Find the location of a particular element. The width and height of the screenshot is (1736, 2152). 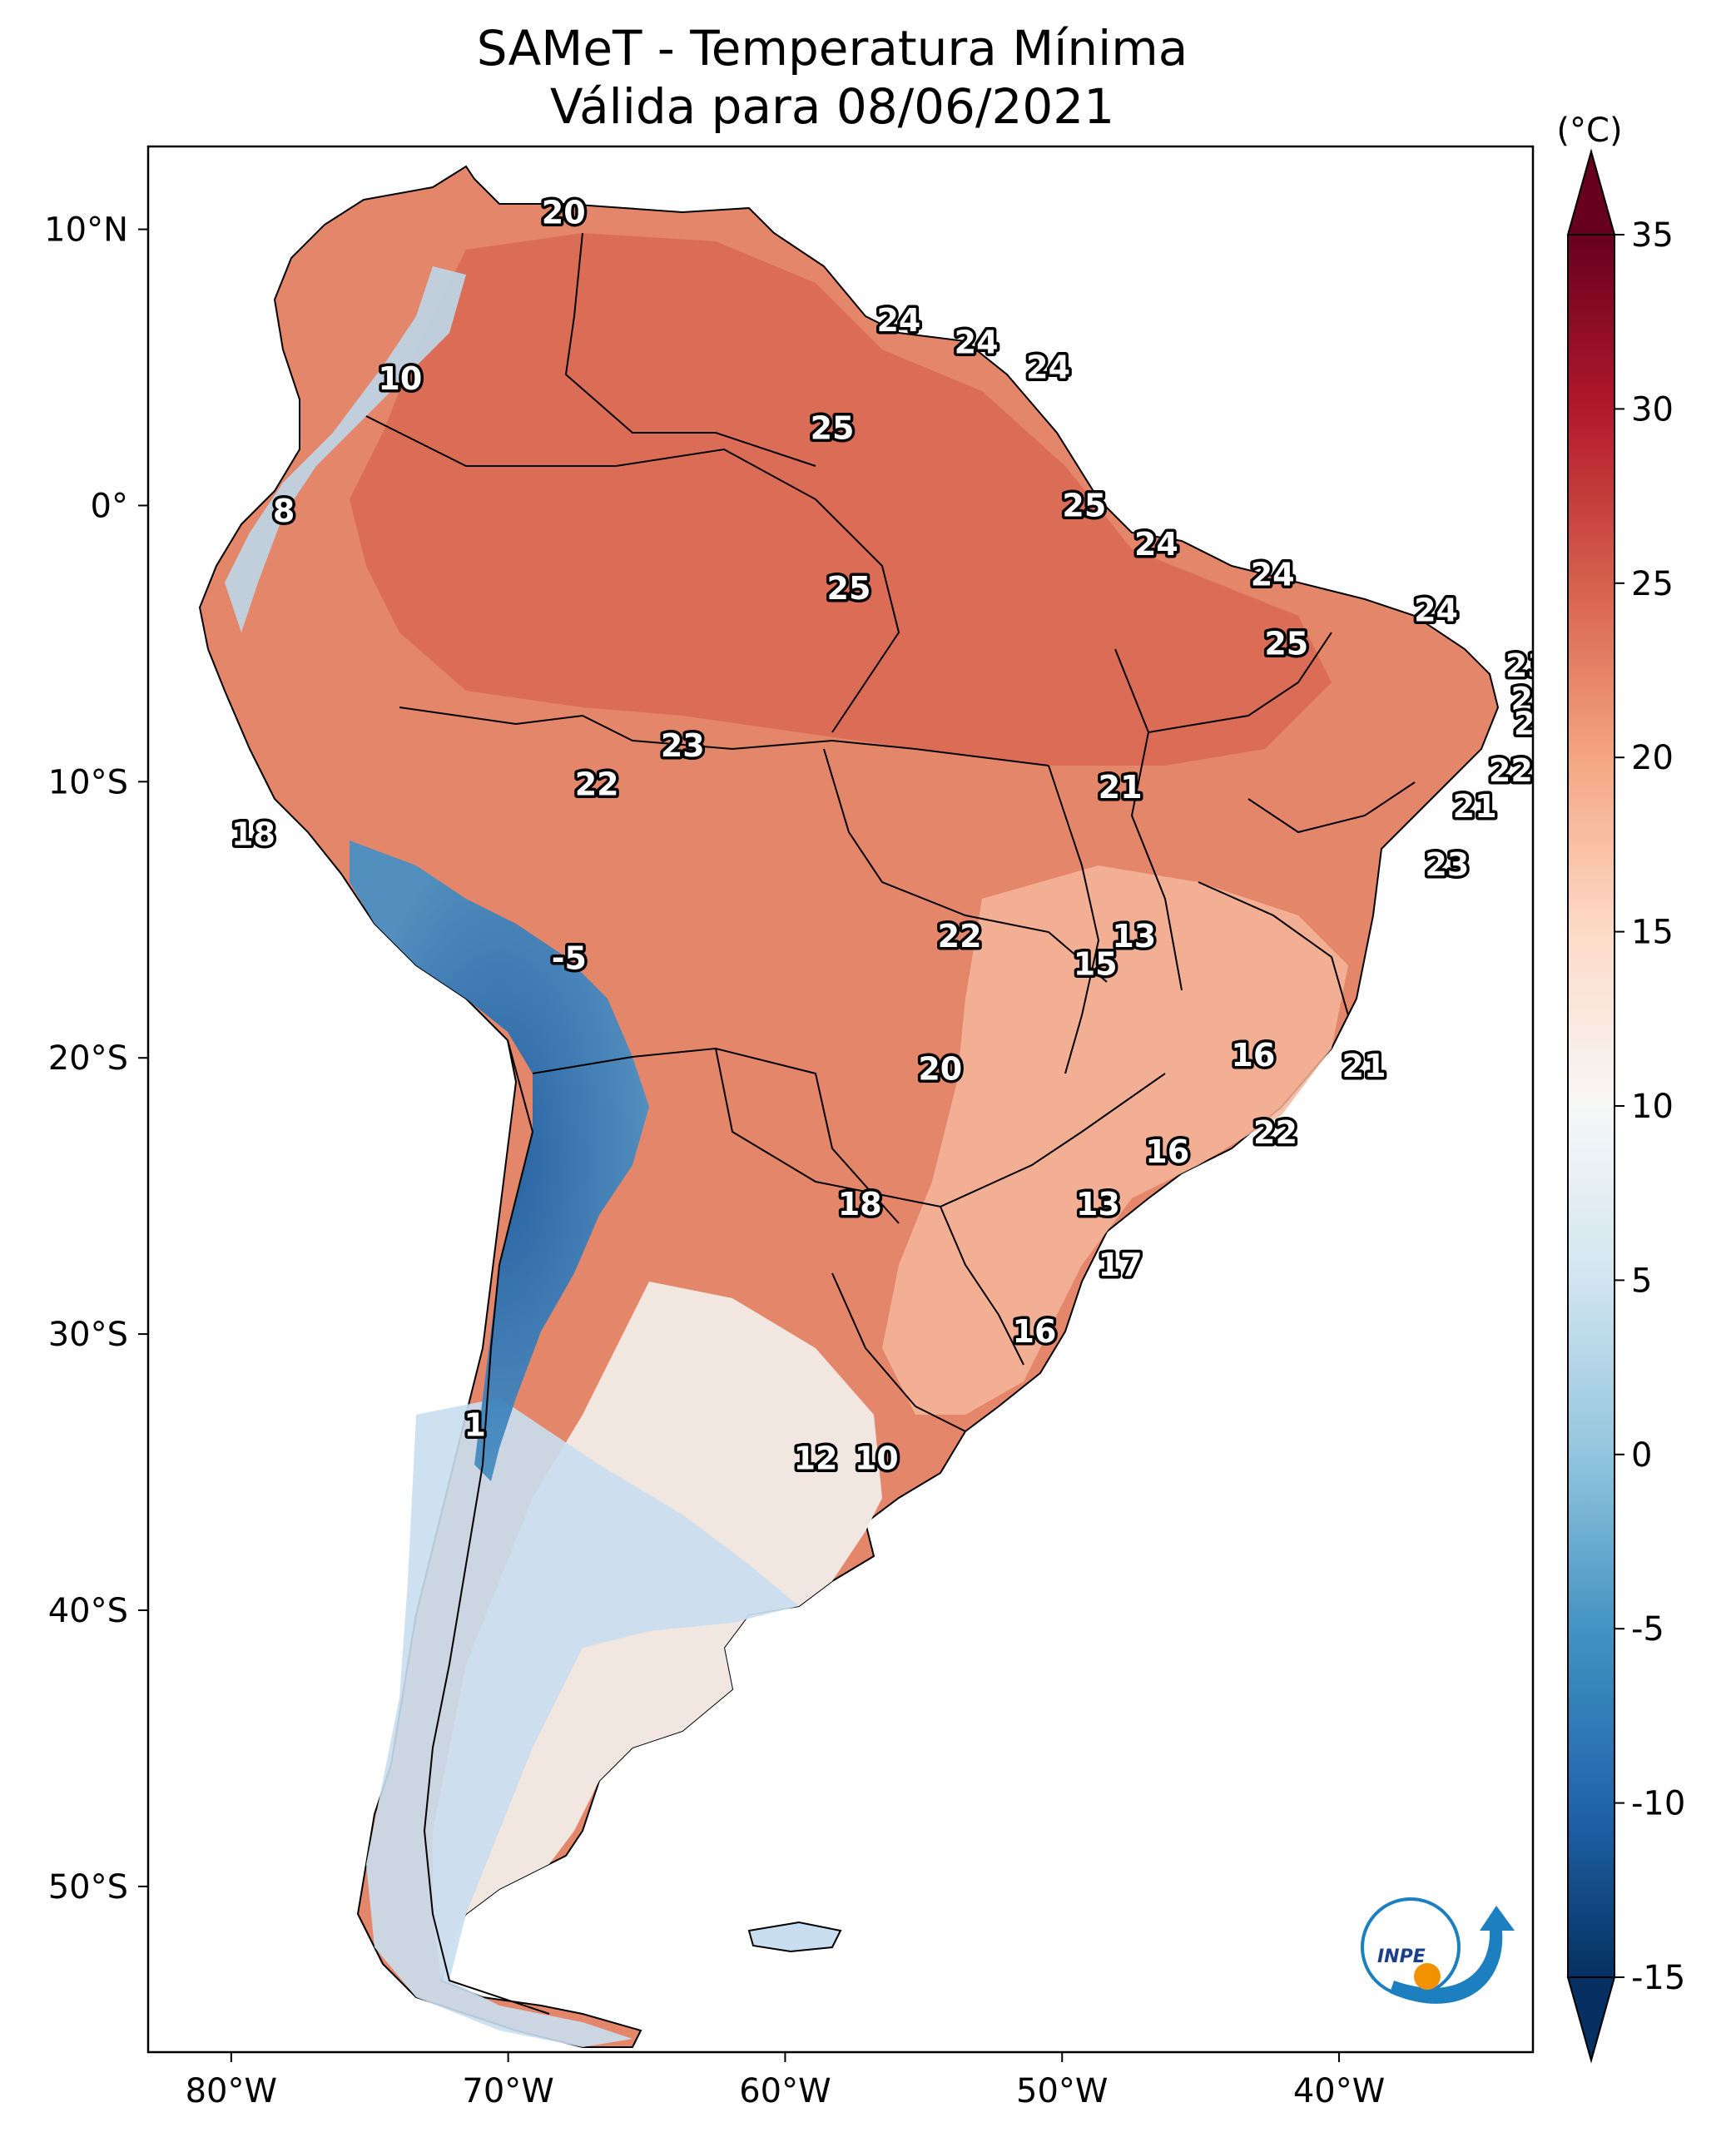

temperature-value-label: 1 is located at coordinates (475, 1425).